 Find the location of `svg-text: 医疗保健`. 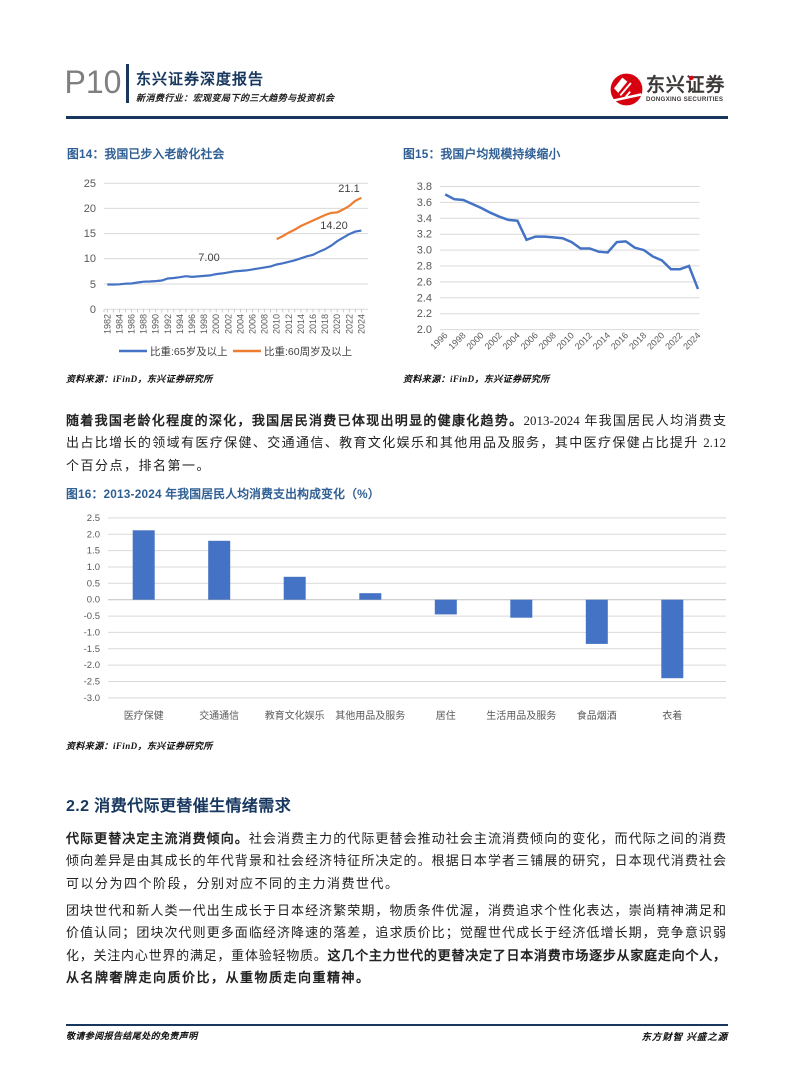

svg-text: 医疗保健 is located at coordinates (144, 715).